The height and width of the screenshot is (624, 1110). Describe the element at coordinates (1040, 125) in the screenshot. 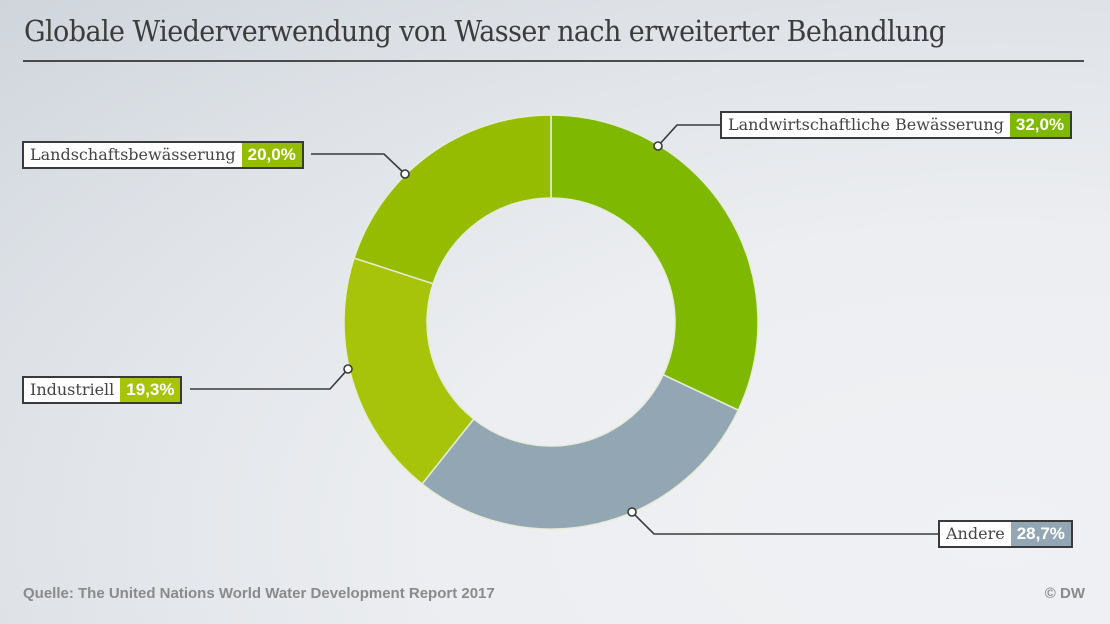

I see `slice-label-value: 32,0%` at that location.